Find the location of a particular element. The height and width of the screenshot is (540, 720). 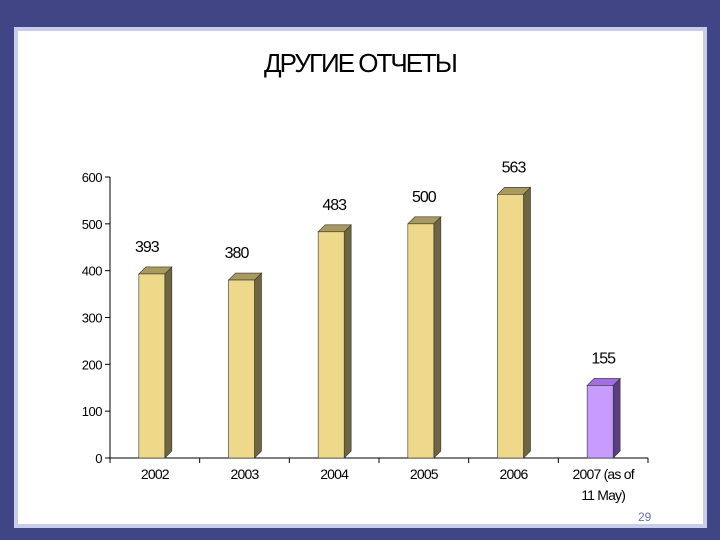

data-label: 380 is located at coordinates (237, 253).